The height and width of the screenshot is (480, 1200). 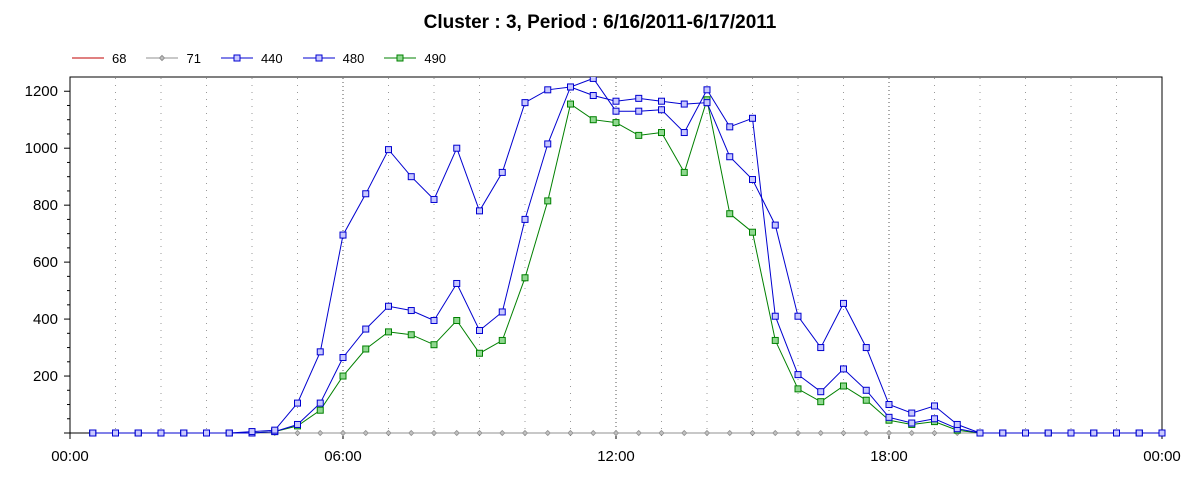 What do you see at coordinates (333, 58) in the screenshot?
I see `legend-item-480: 480` at bounding box center [333, 58].